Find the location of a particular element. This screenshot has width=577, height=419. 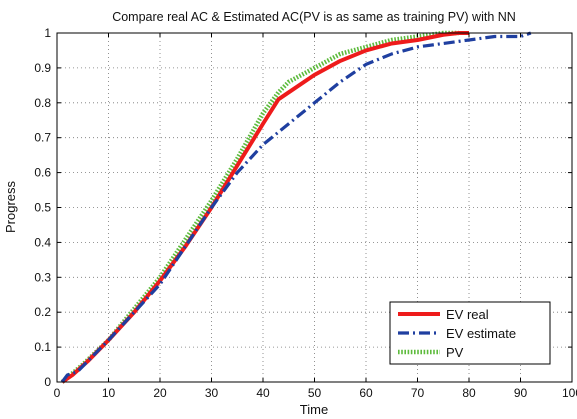

y-axis-label: Progress is located at coordinates (10, 206).